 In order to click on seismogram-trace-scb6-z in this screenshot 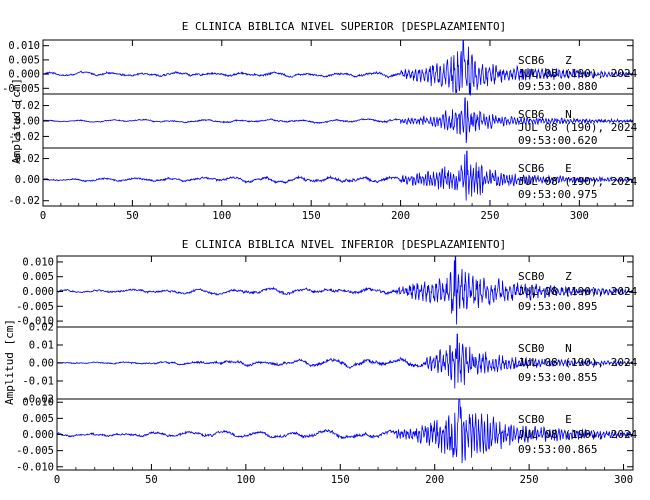, I will do `click(338, 67)`.